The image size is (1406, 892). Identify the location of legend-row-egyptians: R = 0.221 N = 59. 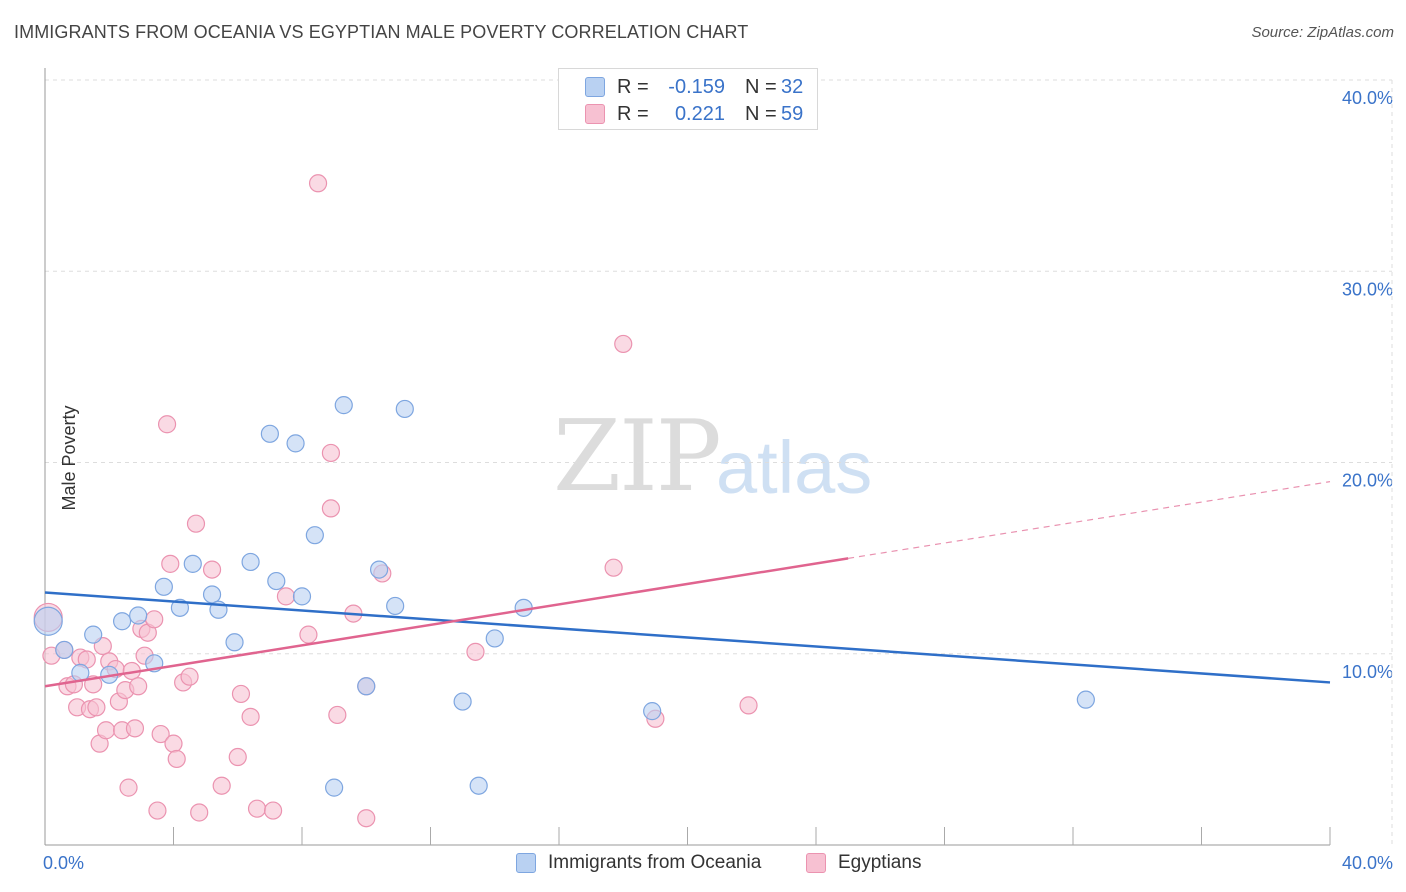
(694, 114).